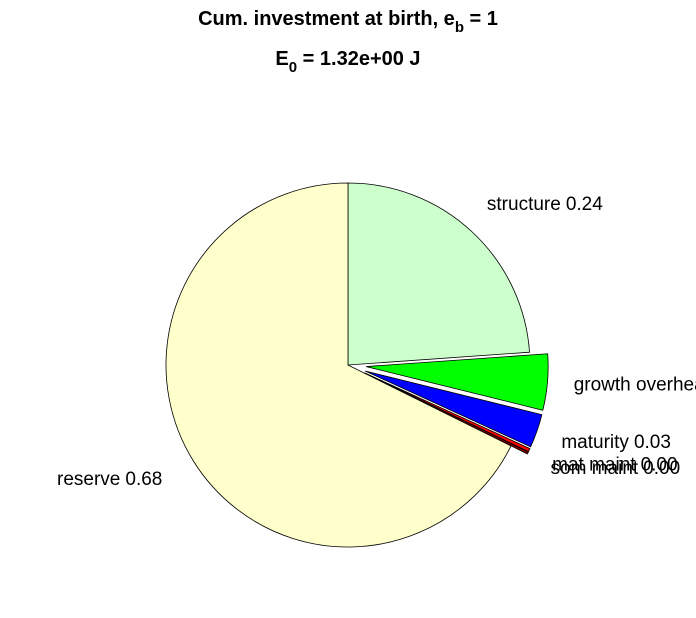 This screenshot has width=696, height=618. I want to click on slice-label: som maint 0.00, so click(616, 468).